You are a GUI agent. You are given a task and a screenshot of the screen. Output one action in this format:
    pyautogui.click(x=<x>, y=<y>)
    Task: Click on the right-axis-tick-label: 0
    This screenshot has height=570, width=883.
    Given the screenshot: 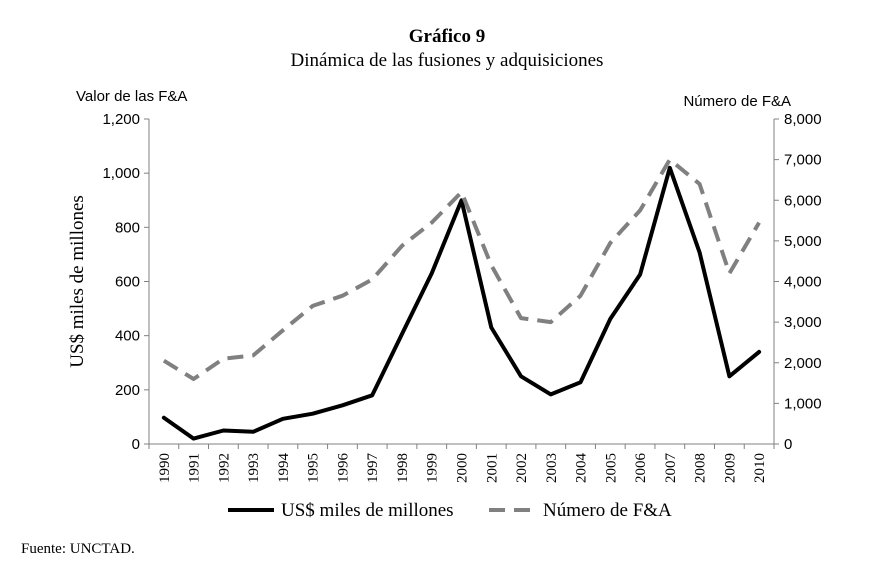 What is the action you would take?
    pyautogui.click(x=788, y=444)
    